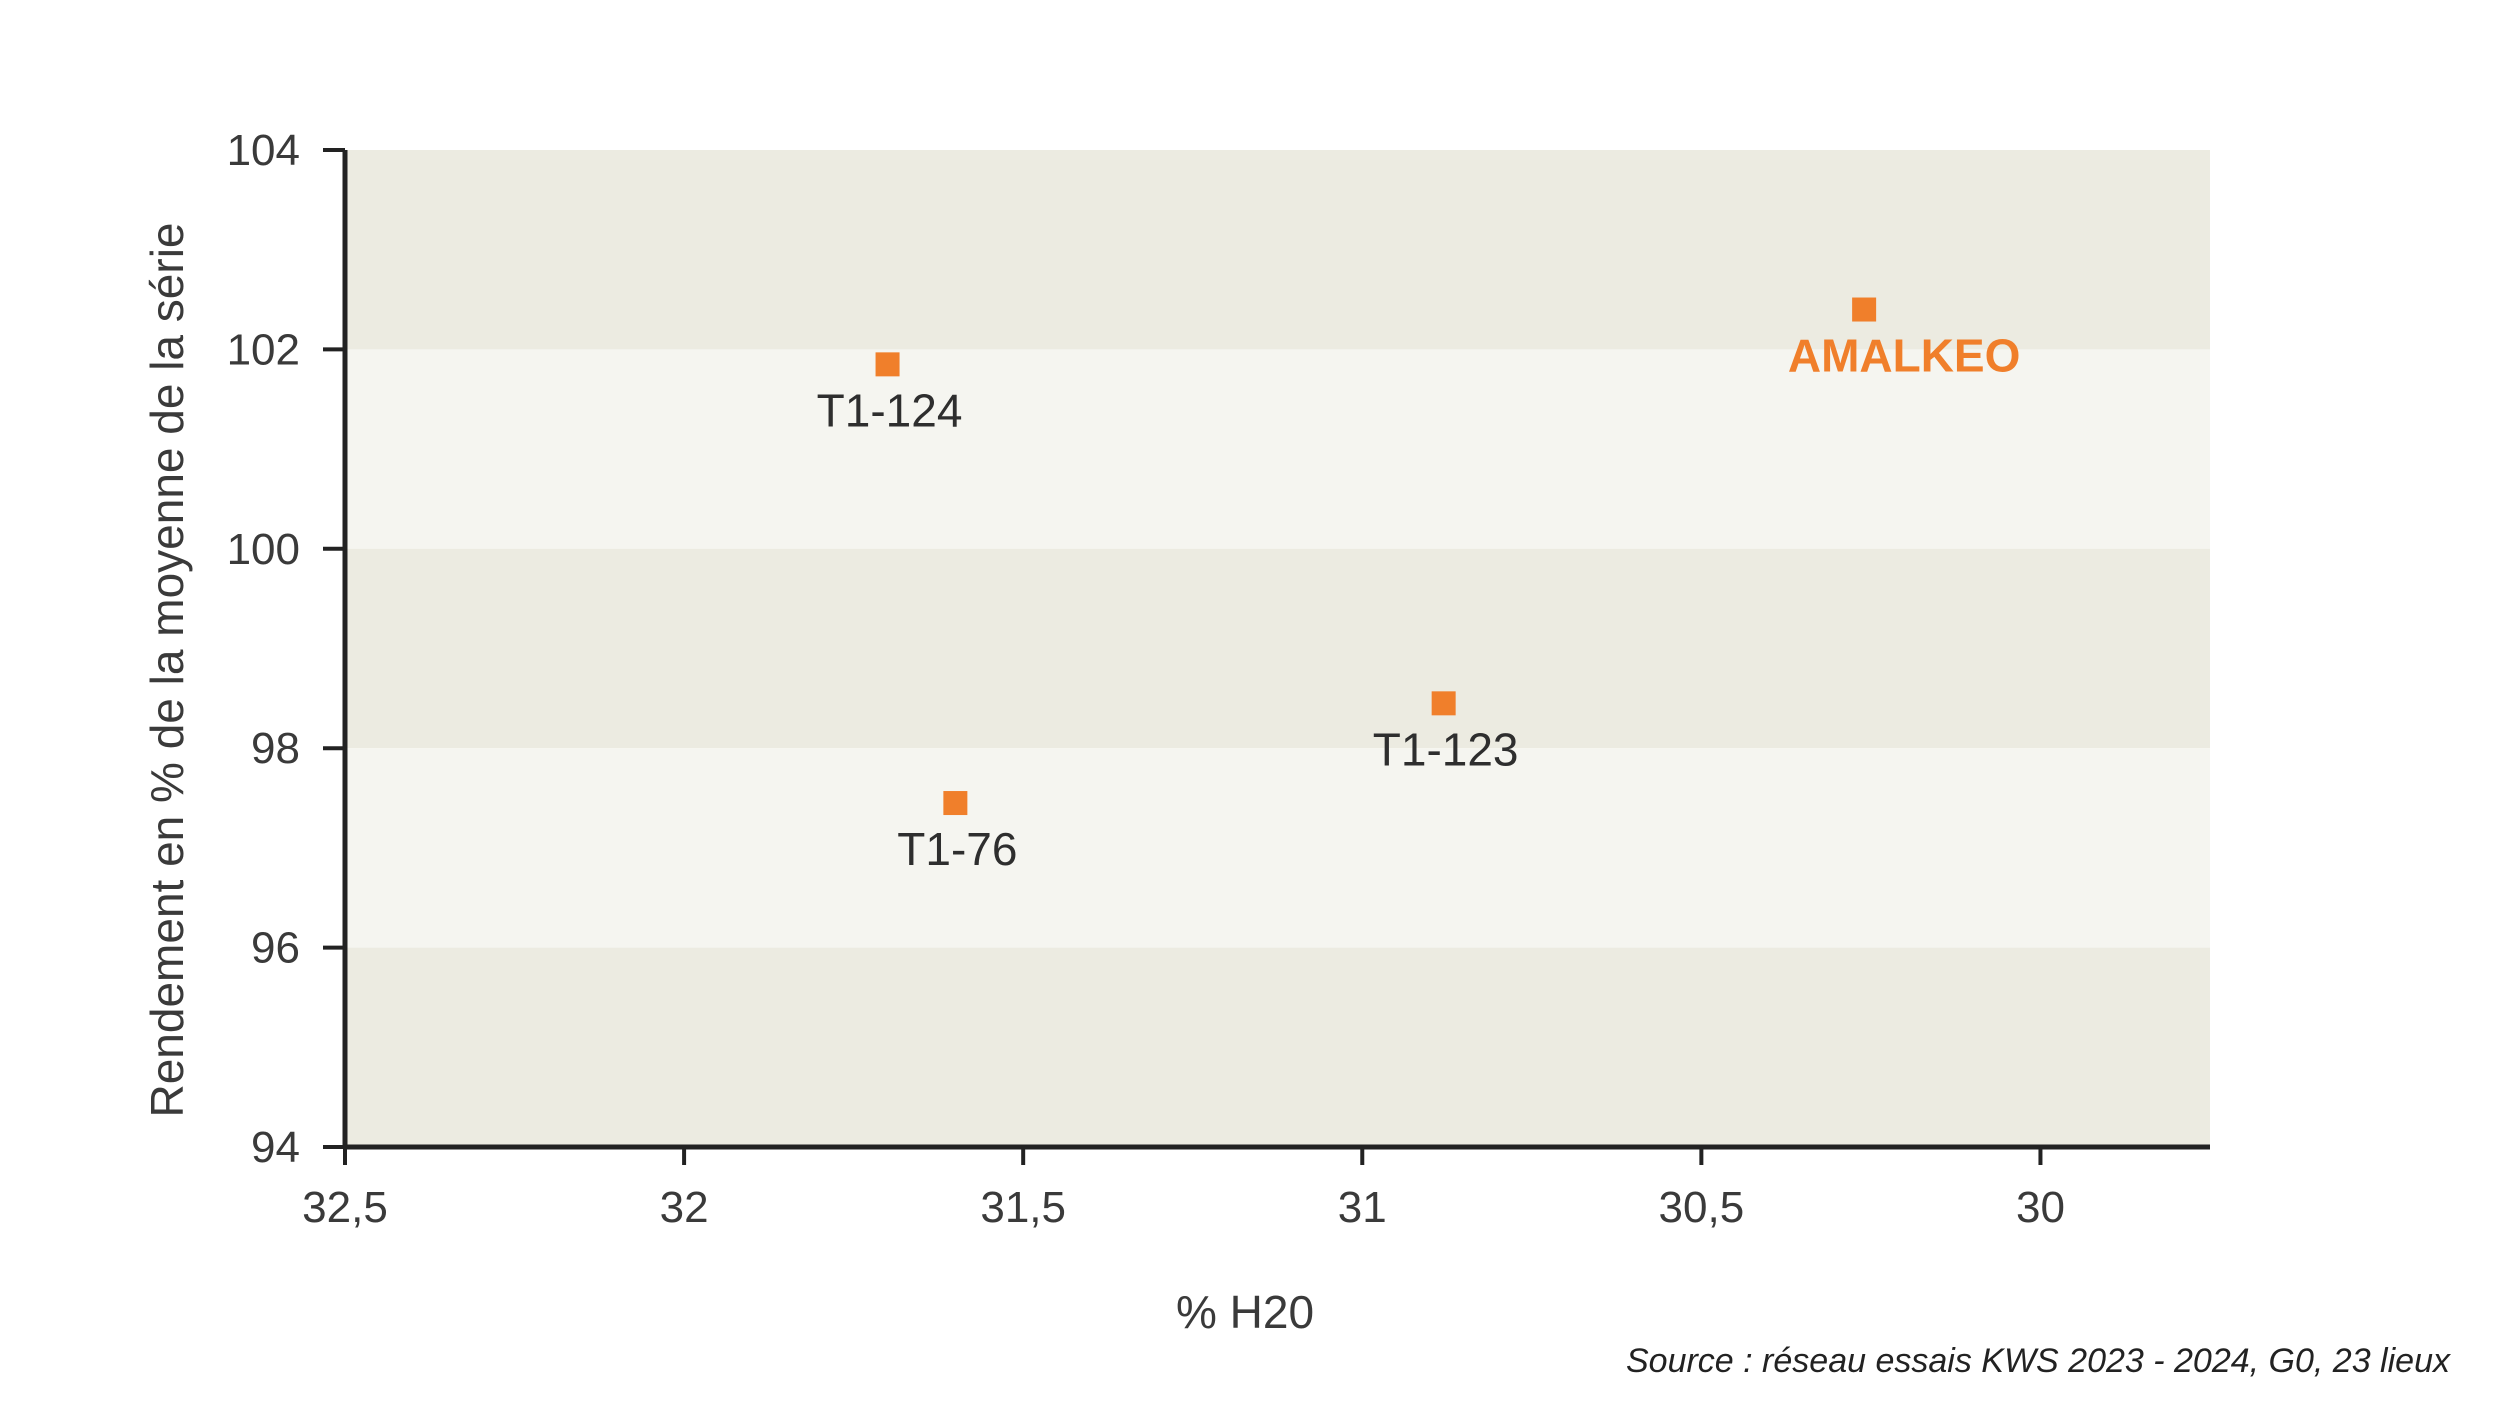 This screenshot has width=2500, height=1408. I want to click on point-label-t1-76: T1-76, so click(957, 849).